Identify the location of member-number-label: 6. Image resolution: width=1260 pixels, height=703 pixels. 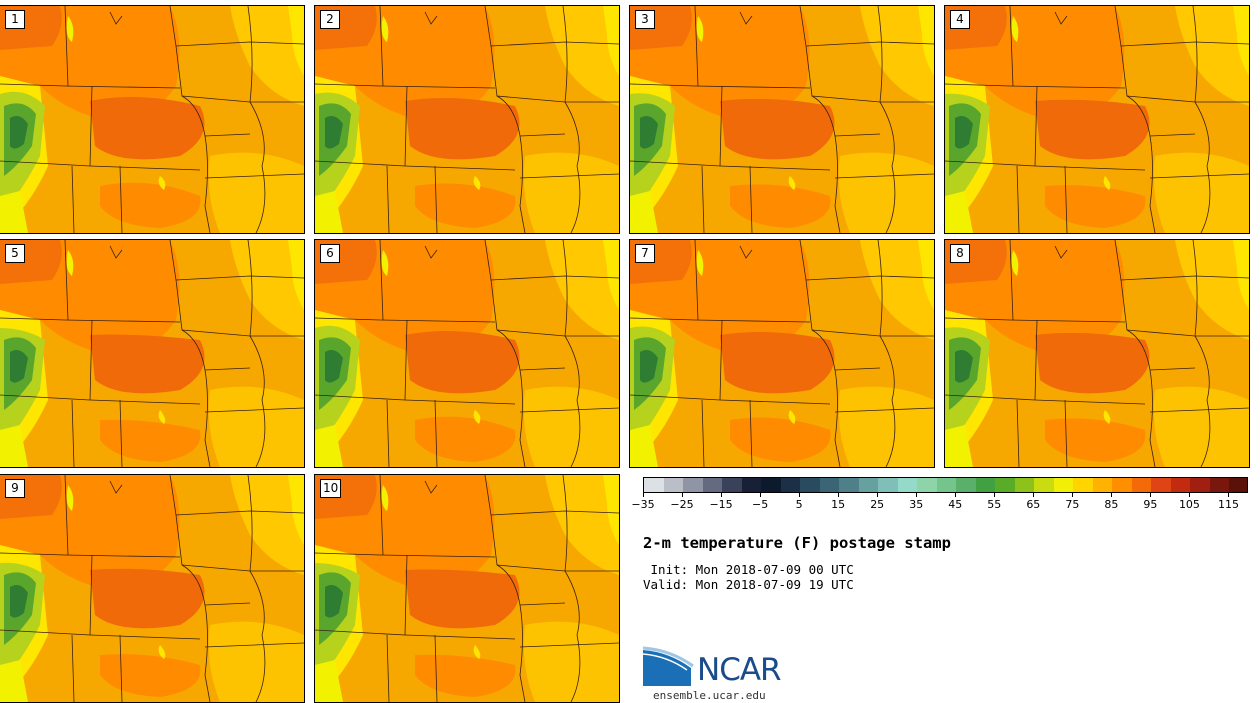
(330, 253).